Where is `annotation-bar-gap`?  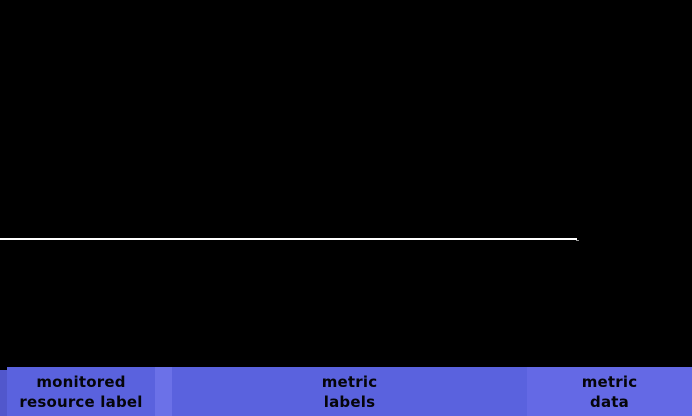
annotation-bar-gap is located at coordinates (163, 391).